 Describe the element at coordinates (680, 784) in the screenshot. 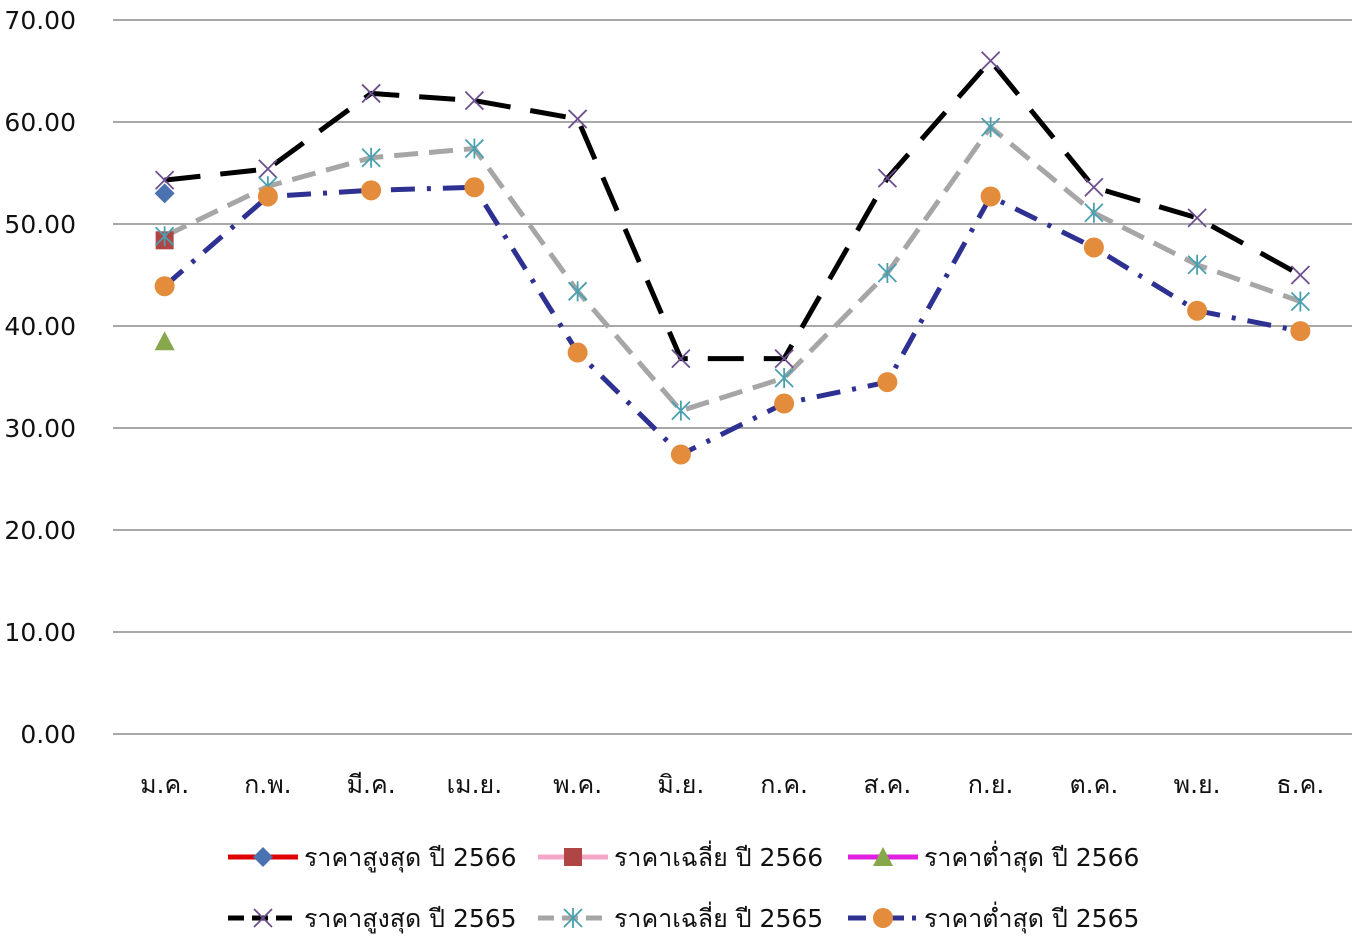

I see `x-tick-label: มิ.ย.` at that location.